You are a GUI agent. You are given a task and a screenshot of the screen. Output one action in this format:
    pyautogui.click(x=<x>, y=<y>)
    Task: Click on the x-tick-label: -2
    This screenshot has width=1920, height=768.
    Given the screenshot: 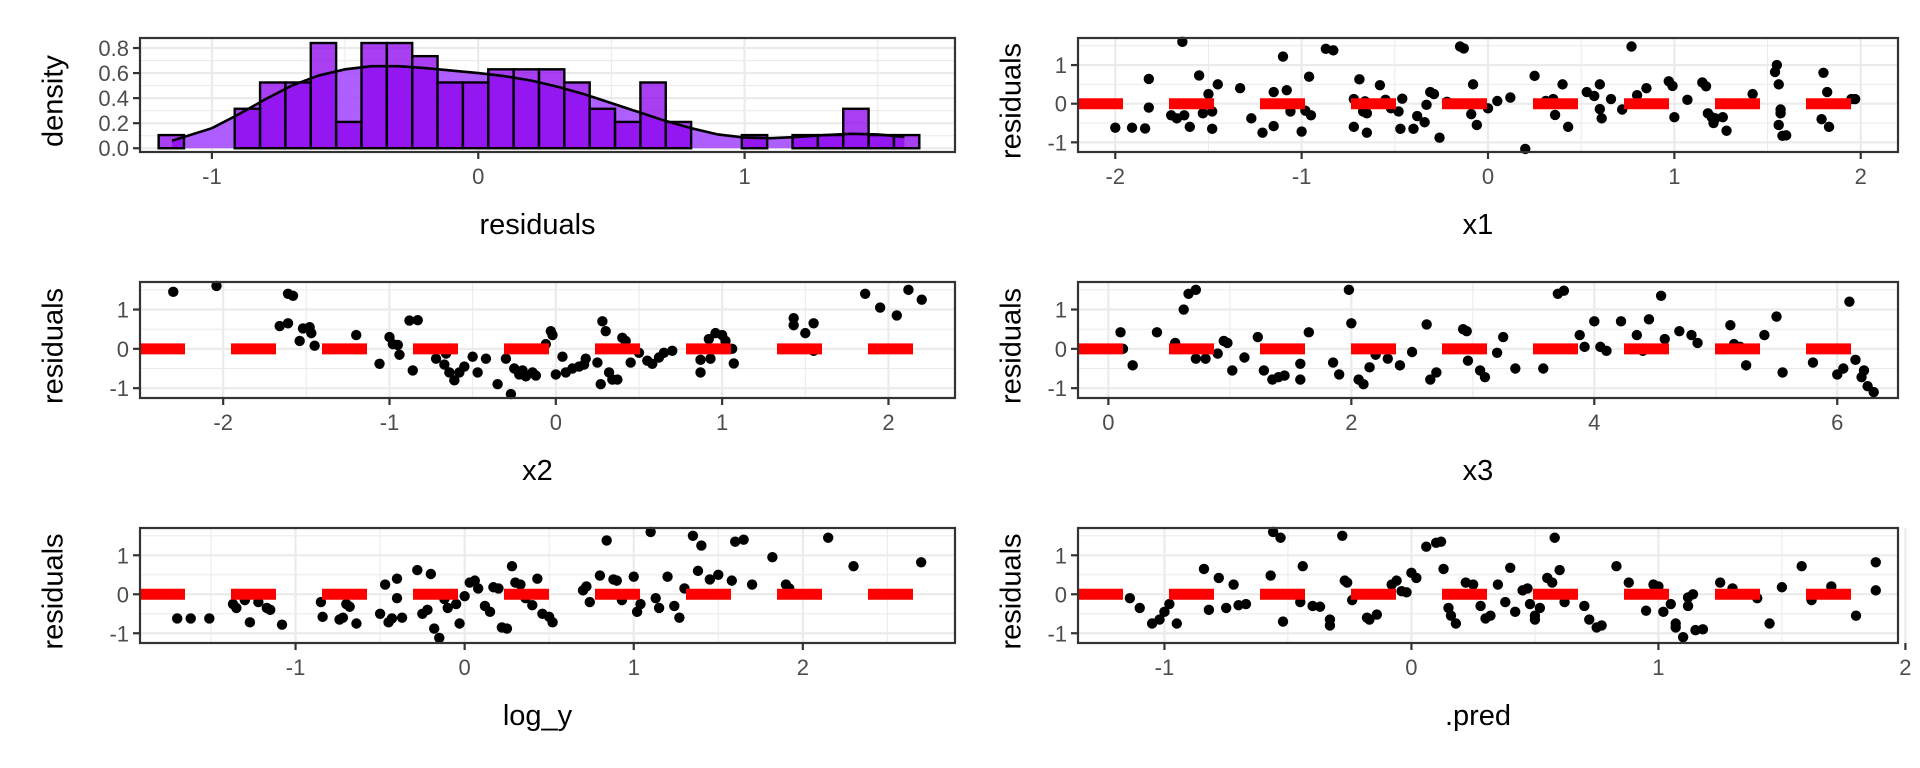 What is the action you would take?
    pyautogui.click(x=1115, y=176)
    